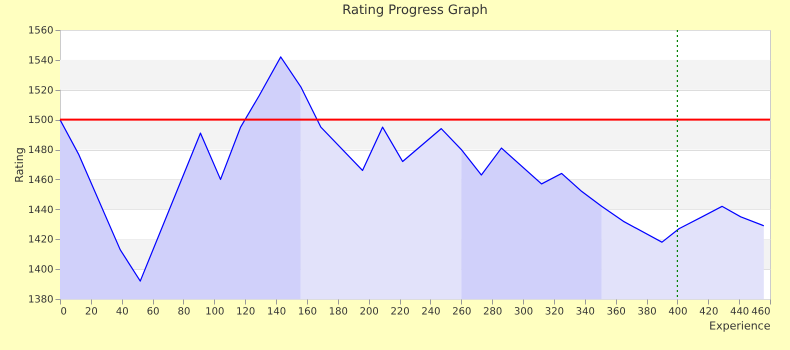  Describe the element at coordinates (41, 31) in the screenshot. I see `y-tick-label: 1560` at that location.